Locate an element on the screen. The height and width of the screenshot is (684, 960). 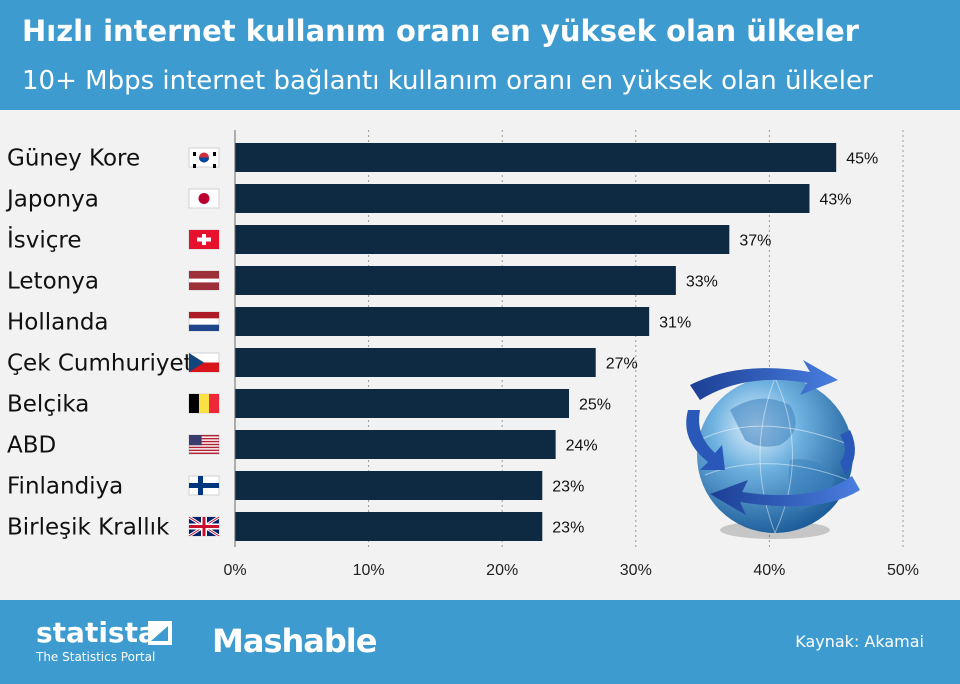
category-label: Çek Cumhuriyeti is located at coordinates (103, 364).